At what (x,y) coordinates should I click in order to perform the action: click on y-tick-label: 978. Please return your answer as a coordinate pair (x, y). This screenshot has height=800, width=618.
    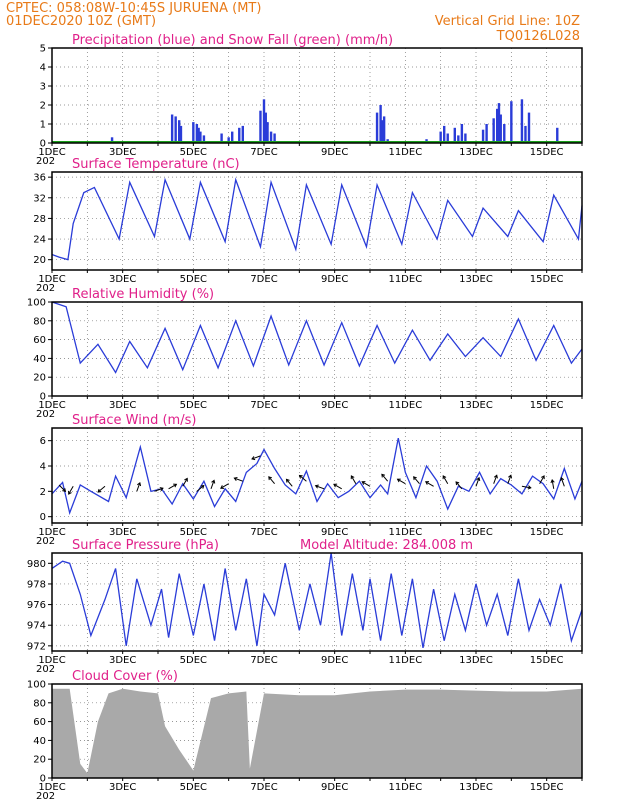
    Looking at the image, I should click on (36, 584).